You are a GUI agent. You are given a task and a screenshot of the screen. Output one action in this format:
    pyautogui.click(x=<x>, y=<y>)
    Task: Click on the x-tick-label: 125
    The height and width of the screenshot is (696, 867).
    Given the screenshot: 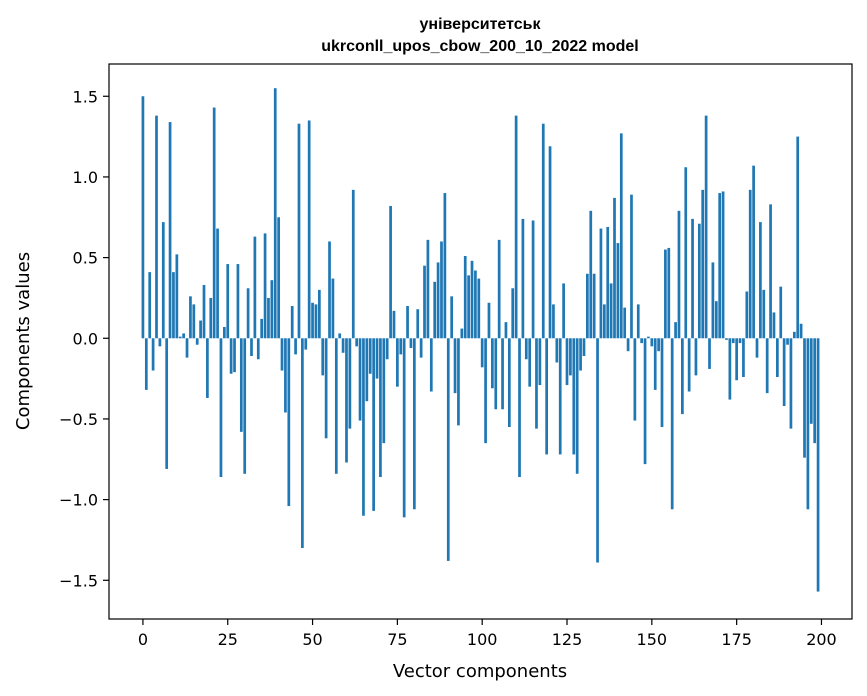 What is the action you would take?
    pyautogui.click(x=567, y=639)
    